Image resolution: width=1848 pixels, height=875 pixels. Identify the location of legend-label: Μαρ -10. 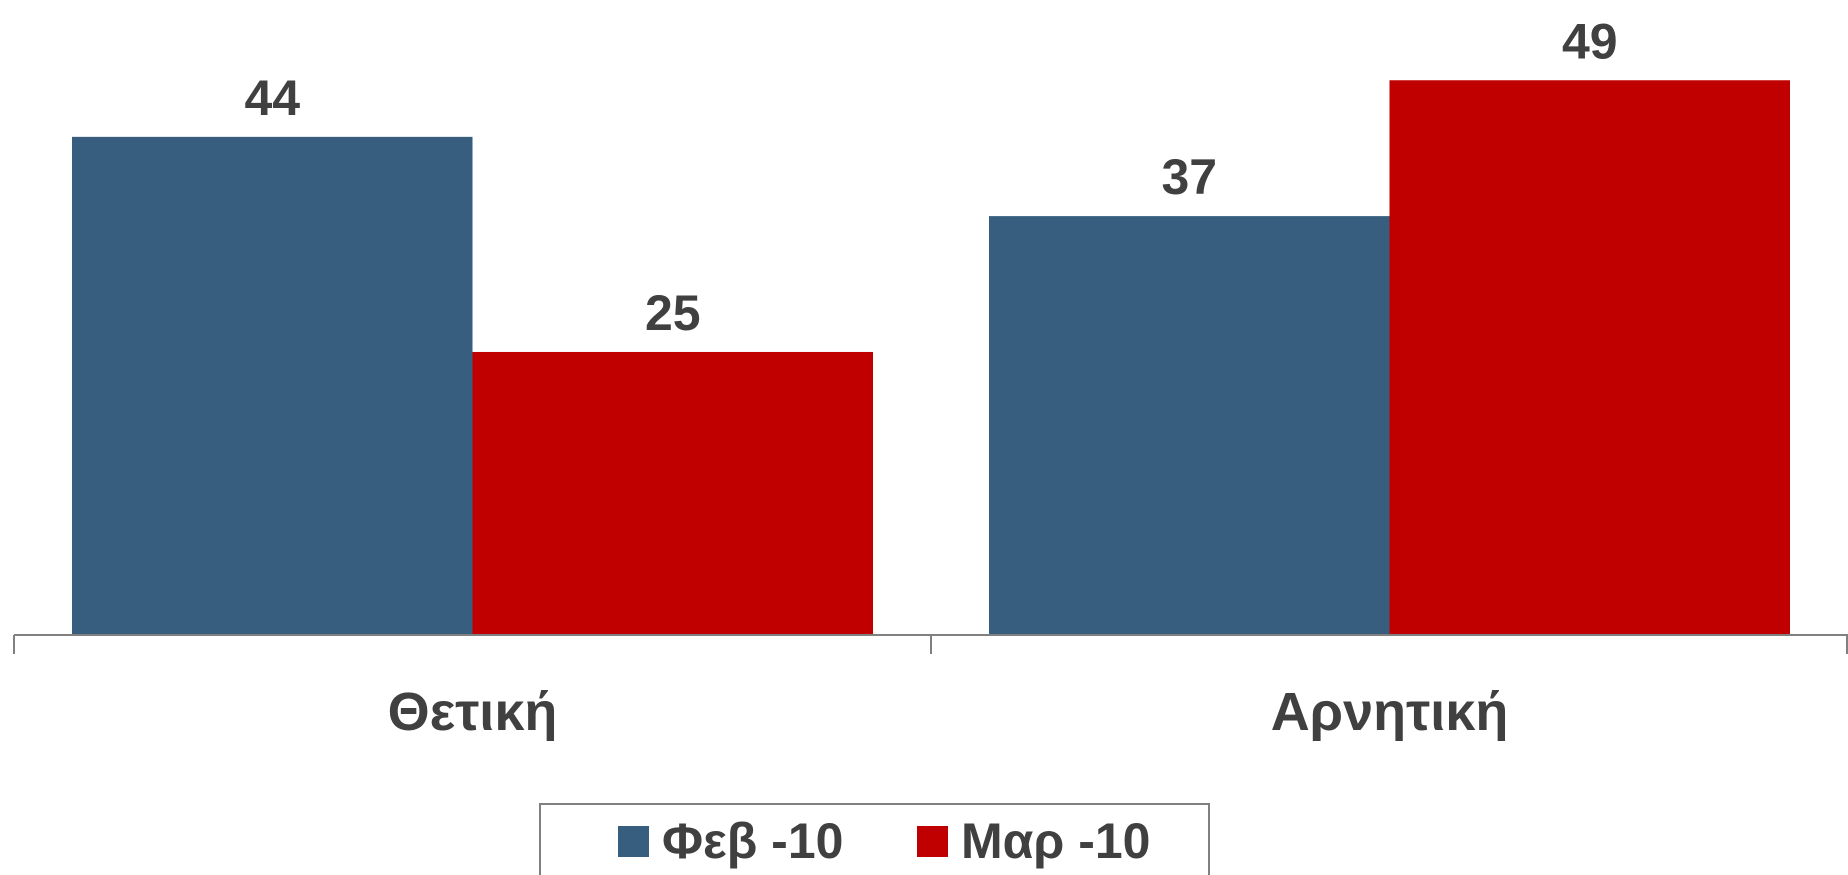
(1055, 841).